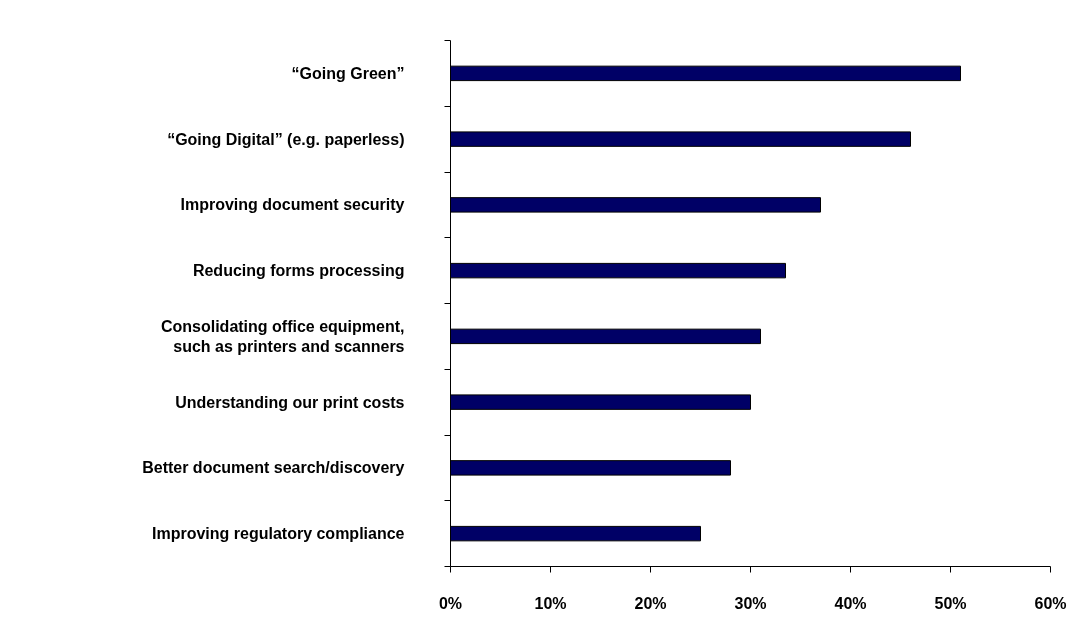 This screenshot has height=634, width=1083. What do you see at coordinates (750, 603) in the screenshot?
I see `x-tick-label: 30%` at bounding box center [750, 603].